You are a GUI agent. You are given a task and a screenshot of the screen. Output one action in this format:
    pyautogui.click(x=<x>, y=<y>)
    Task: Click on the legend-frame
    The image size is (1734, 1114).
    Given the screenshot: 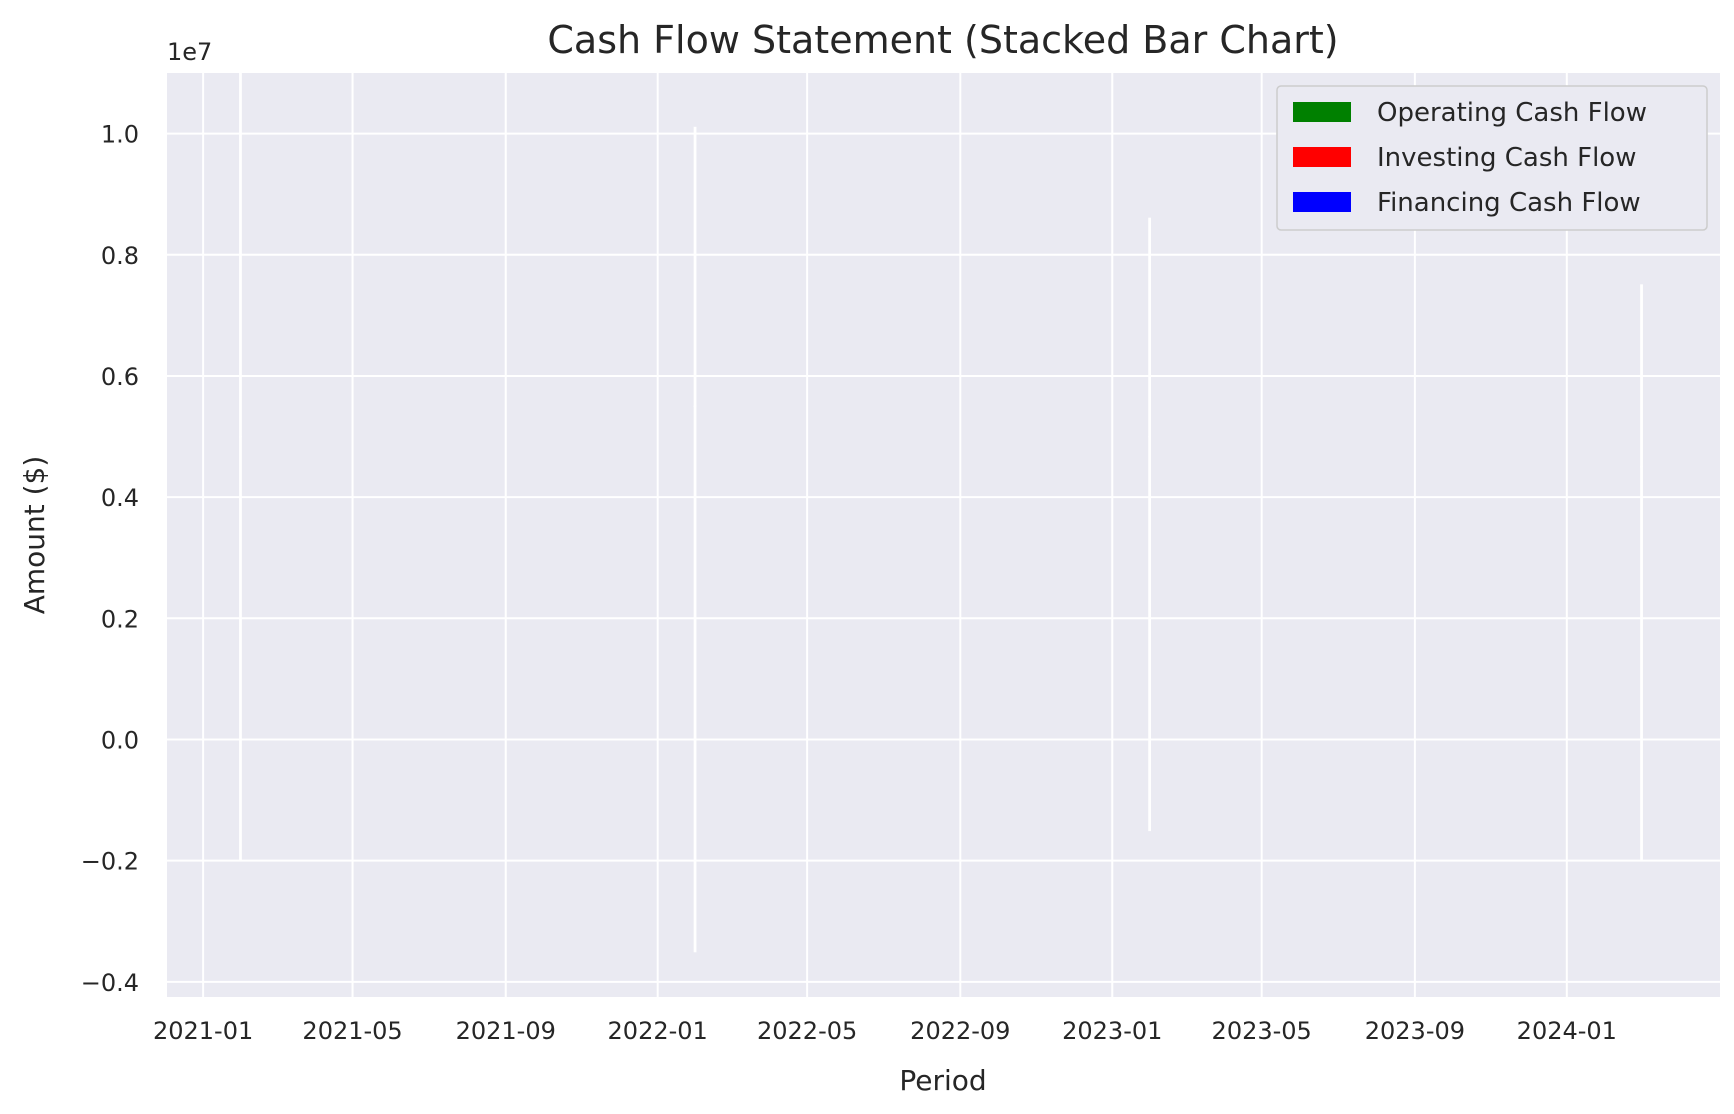 What is the action you would take?
    pyautogui.click(x=1492, y=158)
    